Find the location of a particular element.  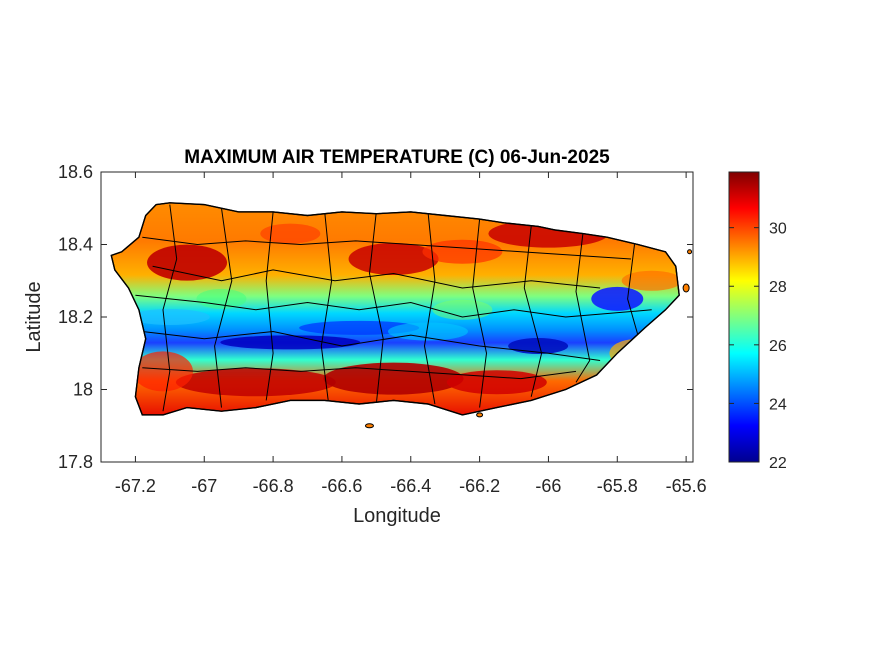

x-tick-label: -67 is located at coordinates (204, 486).